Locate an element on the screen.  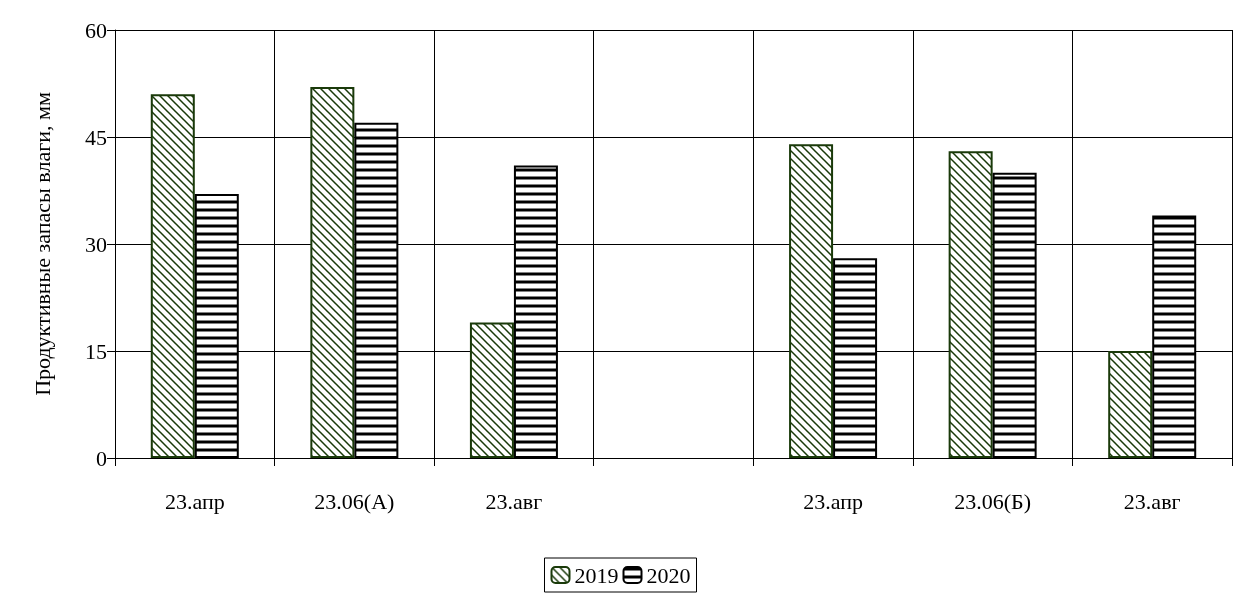
x-tick-label: 23.06(Б) is located at coordinates (993, 501).